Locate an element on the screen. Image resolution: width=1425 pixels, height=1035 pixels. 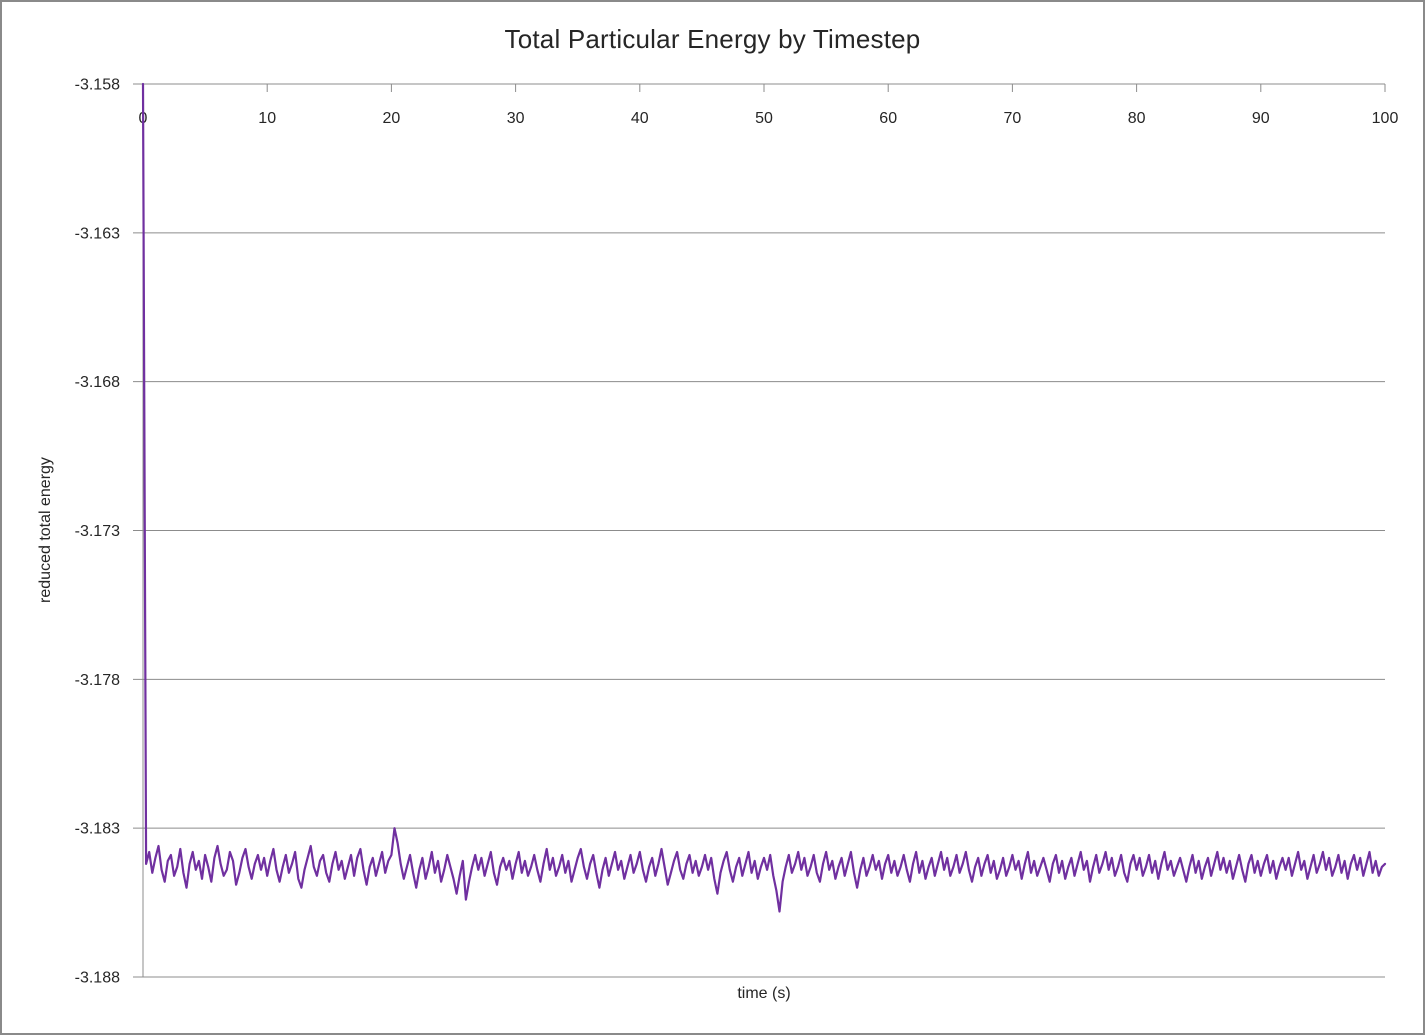
x-axis-title: time (s) is located at coordinates (764, 993).